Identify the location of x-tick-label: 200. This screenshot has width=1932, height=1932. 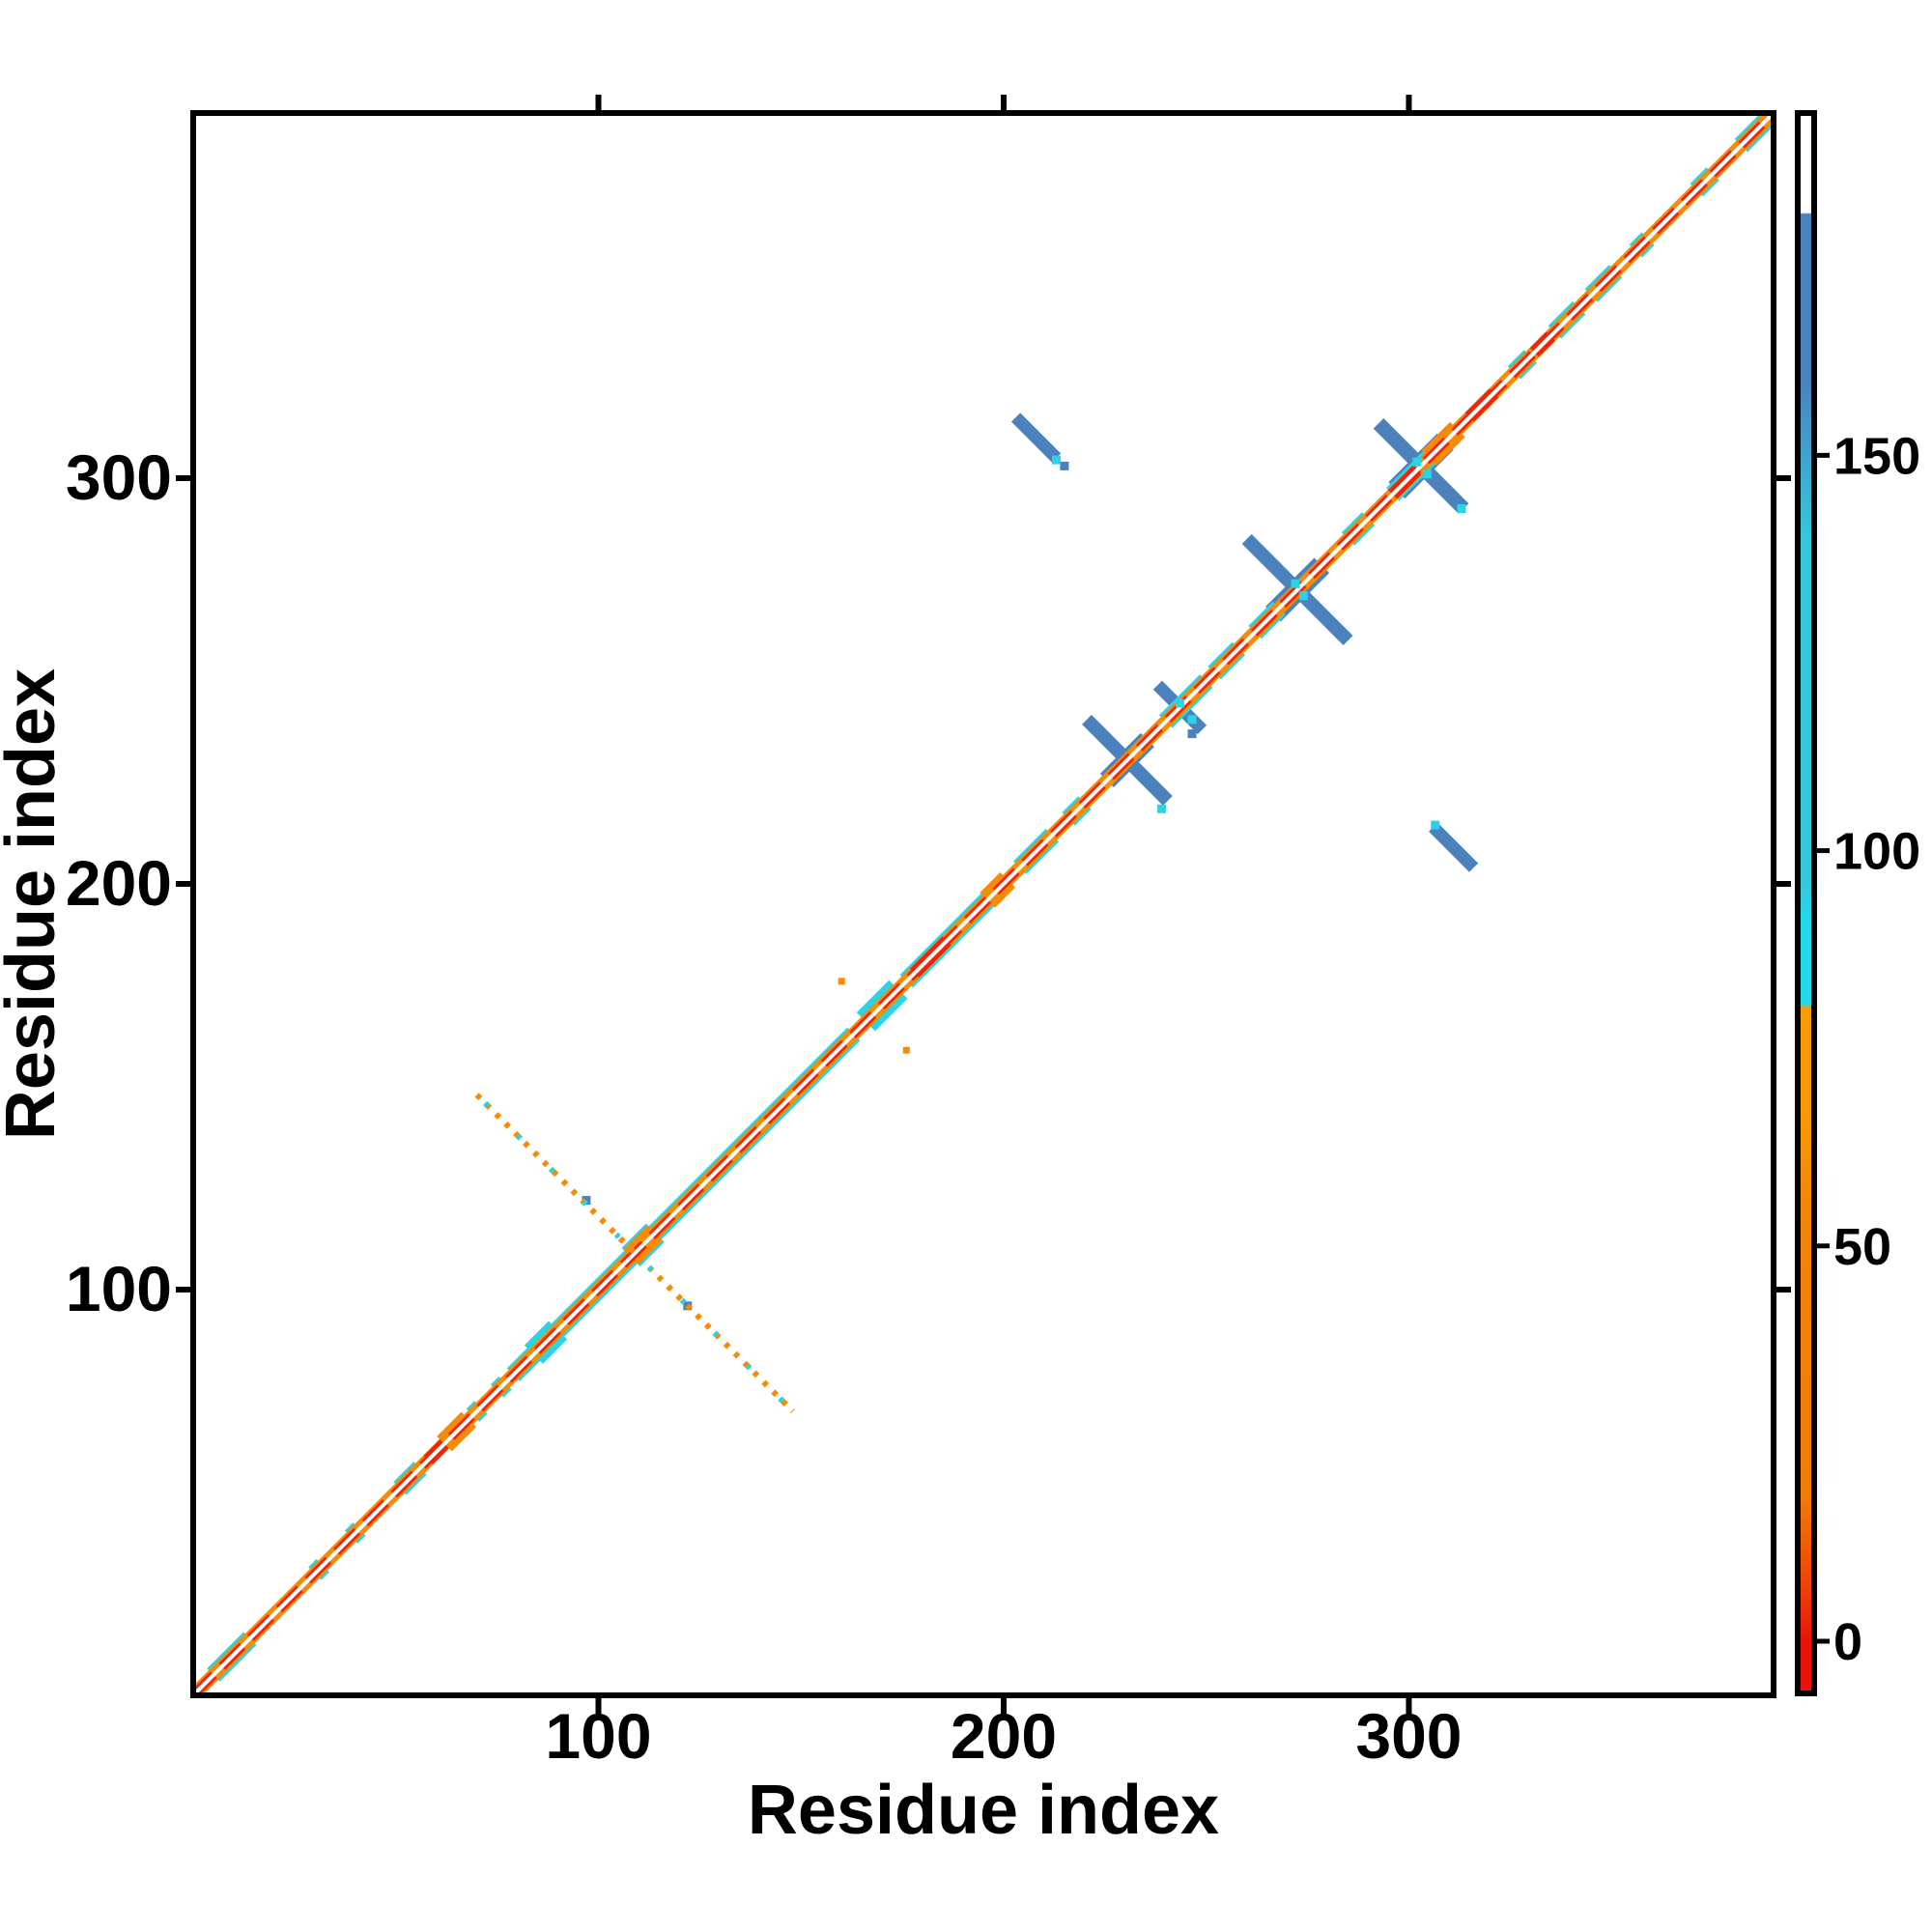
(1004, 1736).